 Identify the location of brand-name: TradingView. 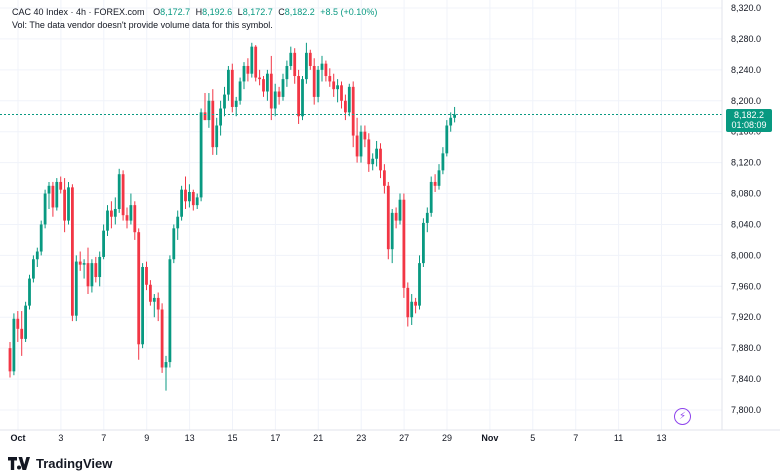
(74, 463).